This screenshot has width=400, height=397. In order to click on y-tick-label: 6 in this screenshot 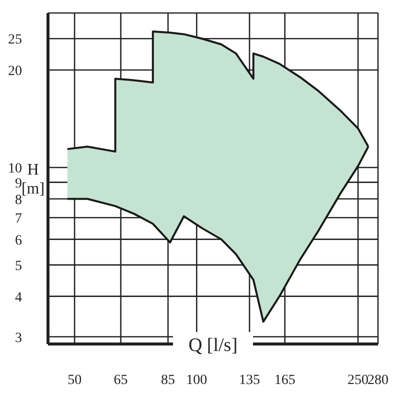, I will do `click(18, 240)`.